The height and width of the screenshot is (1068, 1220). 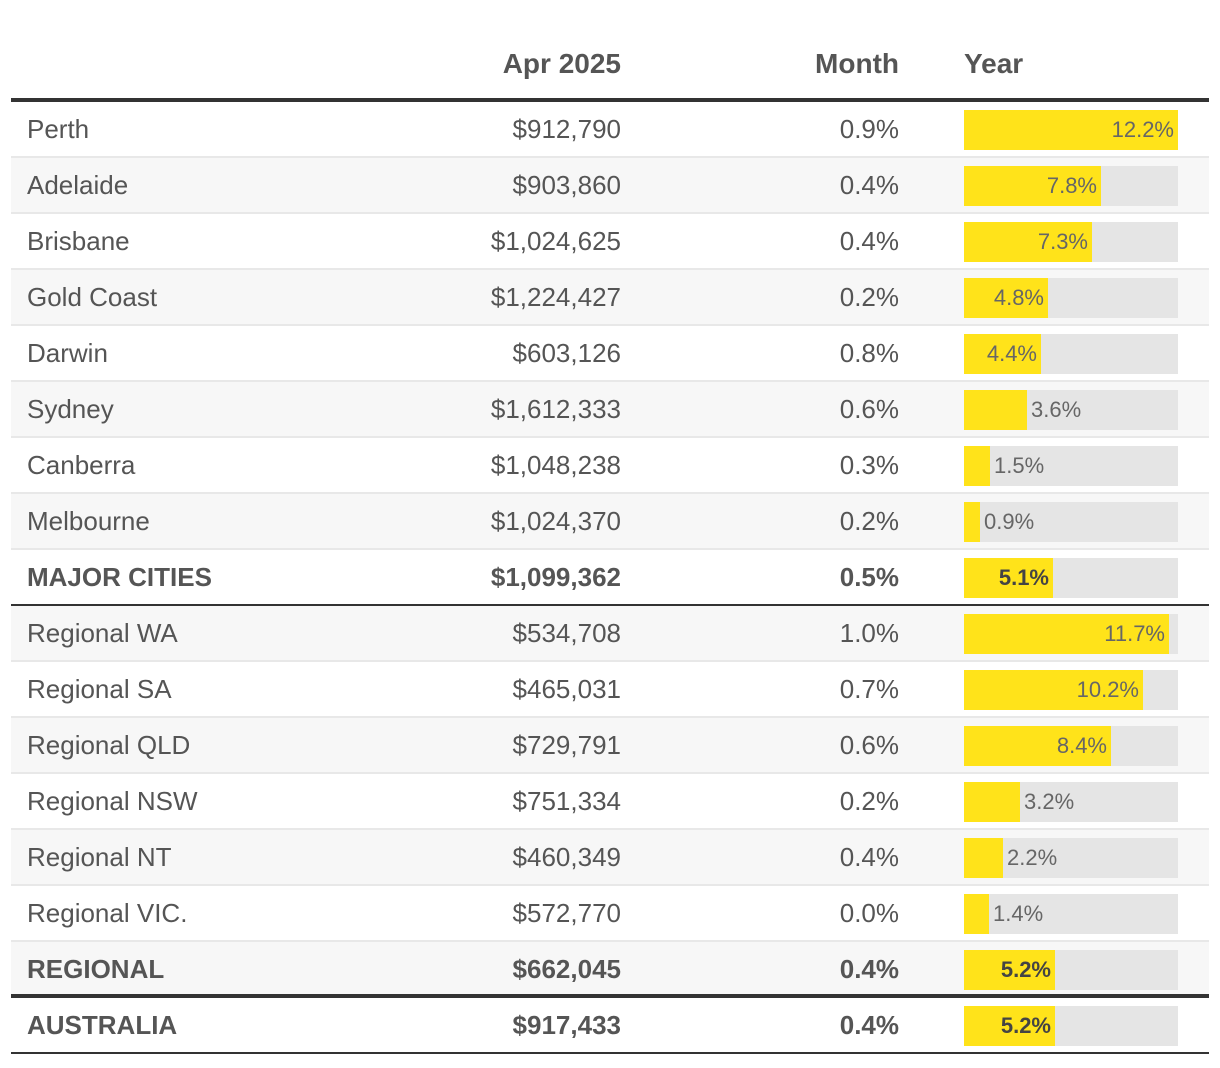 What do you see at coordinates (1019, 465) in the screenshot?
I see `year-bar-label: 1.5%` at bounding box center [1019, 465].